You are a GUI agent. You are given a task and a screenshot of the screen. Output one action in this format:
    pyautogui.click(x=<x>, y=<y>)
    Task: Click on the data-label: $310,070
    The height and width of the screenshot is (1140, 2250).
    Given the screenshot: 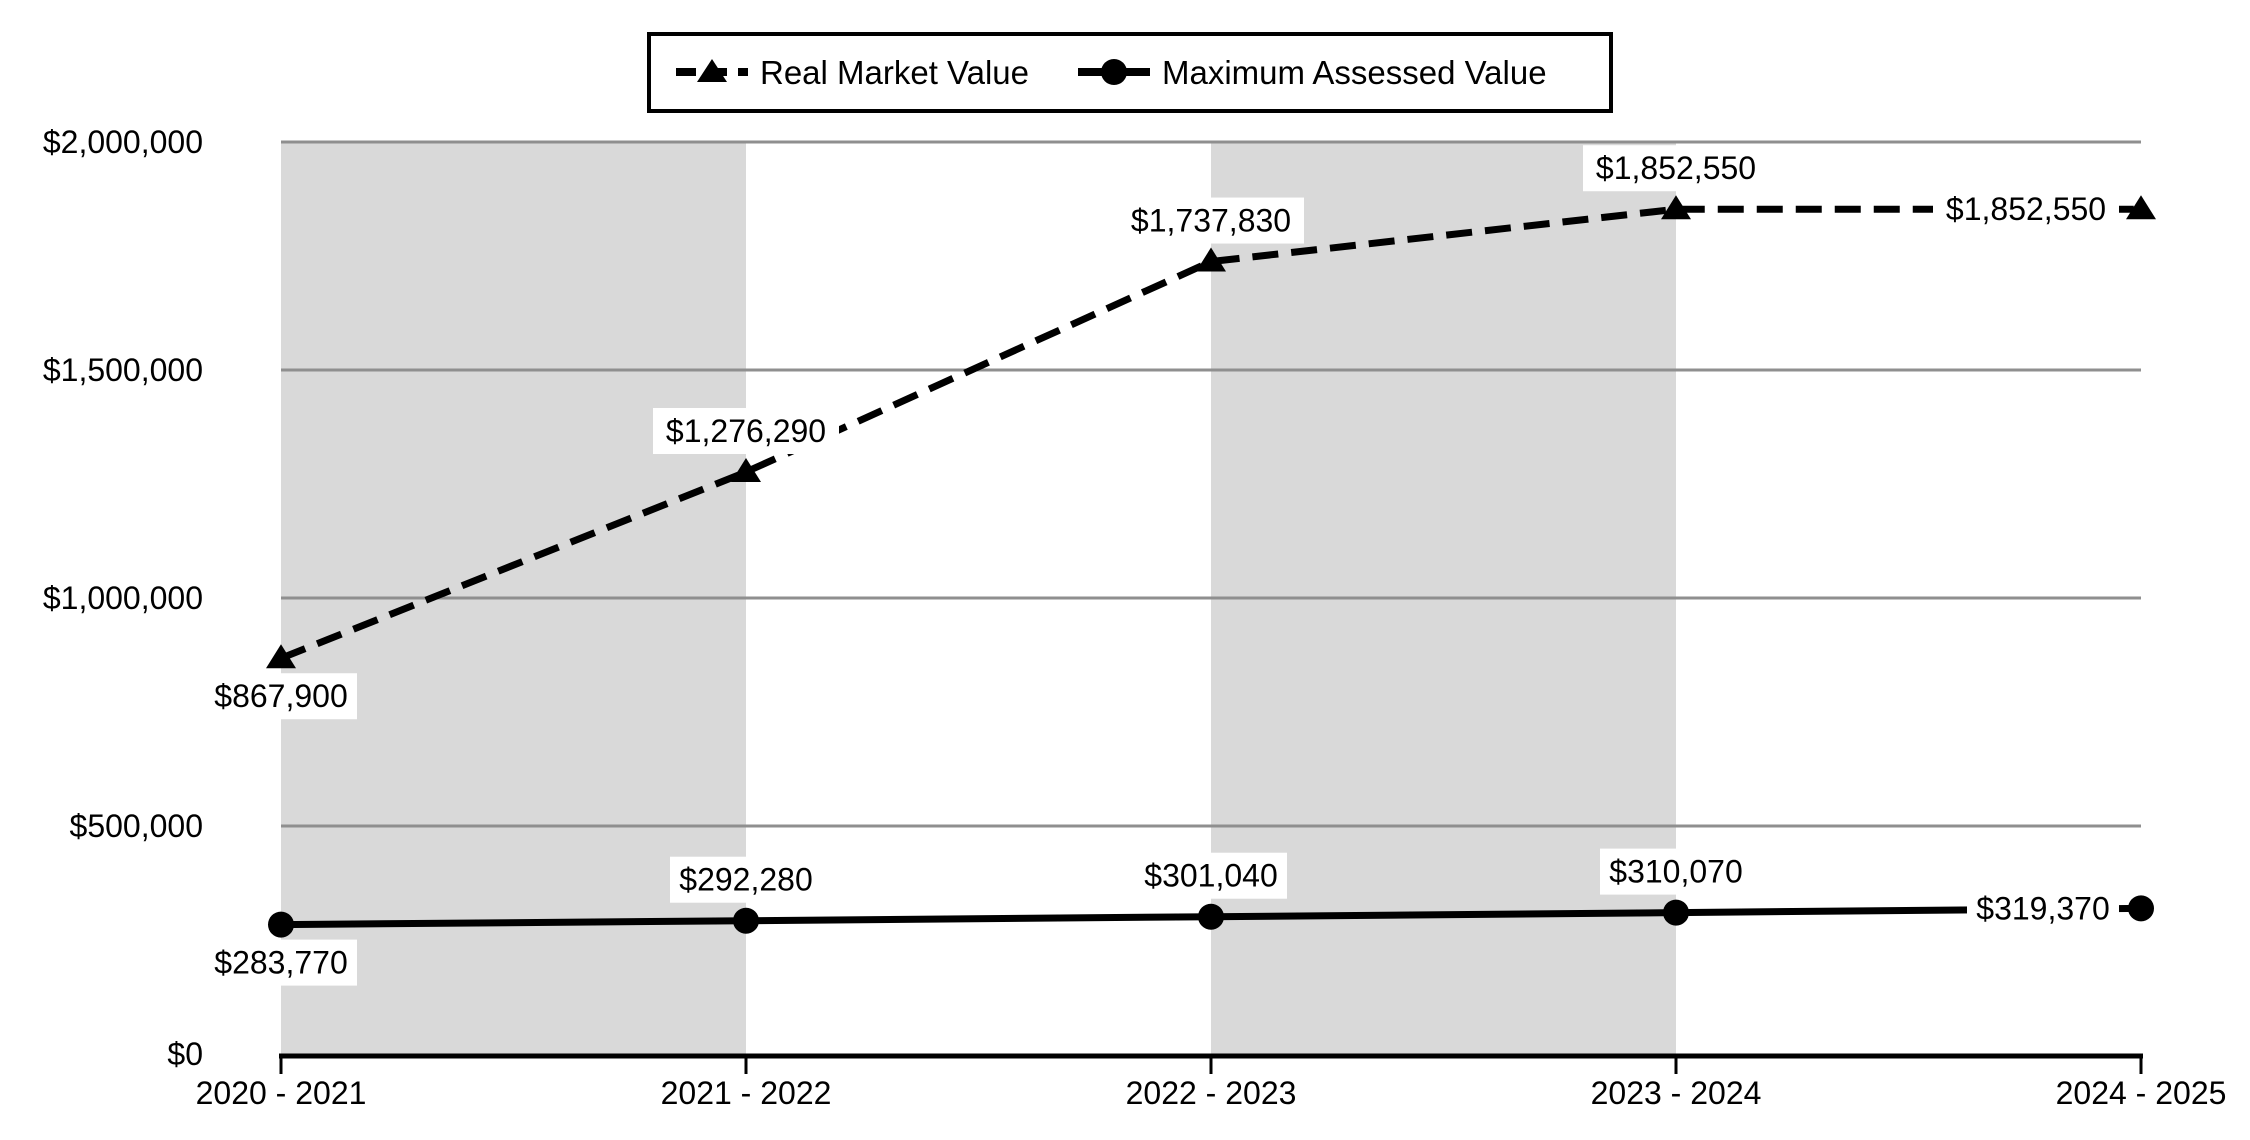 What is the action you would take?
    pyautogui.click(x=1675, y=872)
    